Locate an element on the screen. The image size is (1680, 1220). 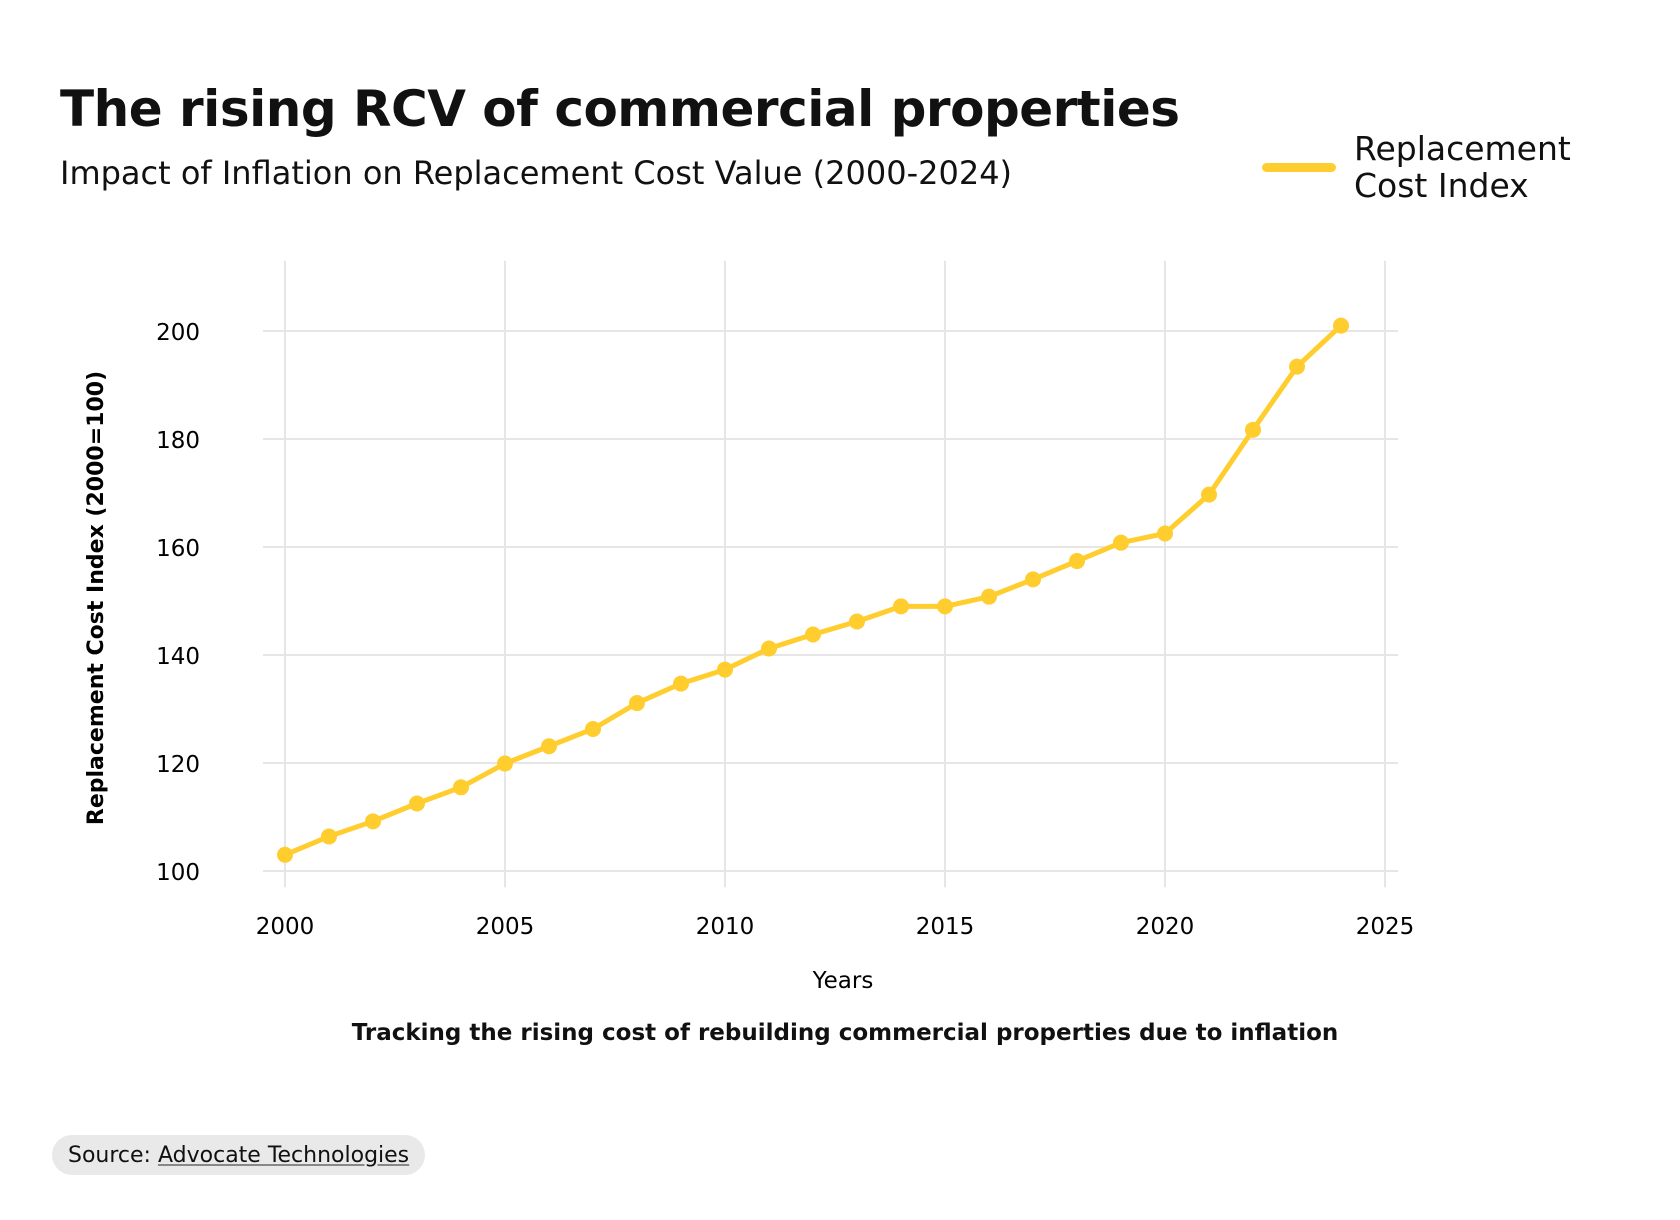
x-tick-label: 2015 is located at coordinates (945, 927).